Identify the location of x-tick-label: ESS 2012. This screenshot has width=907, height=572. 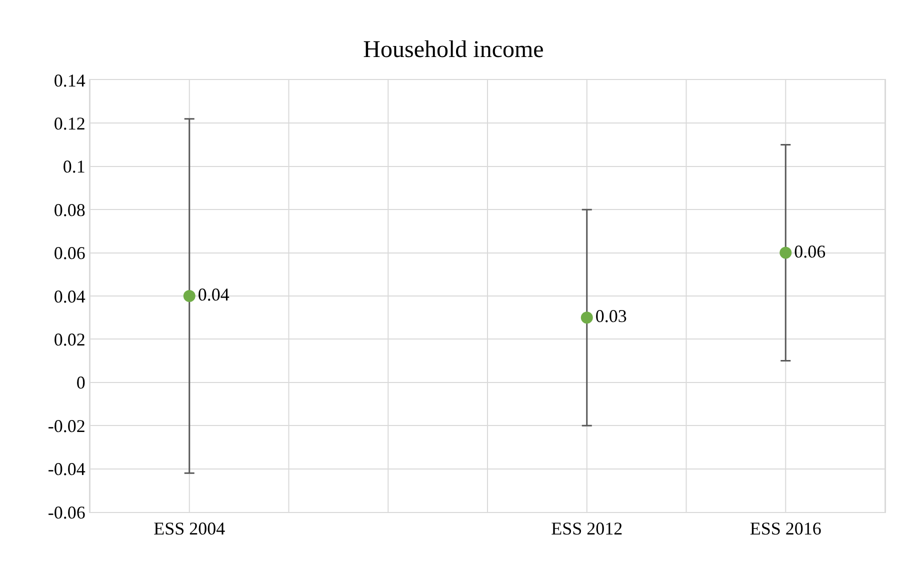
(587, 528).